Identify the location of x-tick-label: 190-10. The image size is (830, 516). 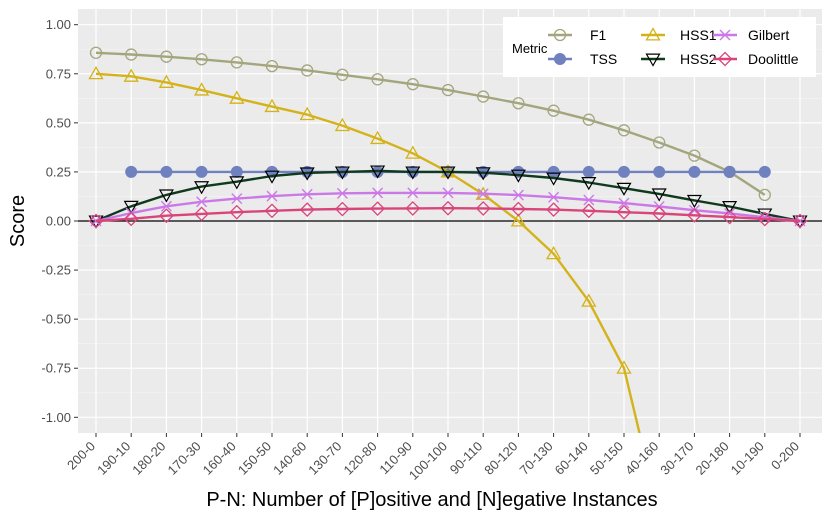
(113, 458).